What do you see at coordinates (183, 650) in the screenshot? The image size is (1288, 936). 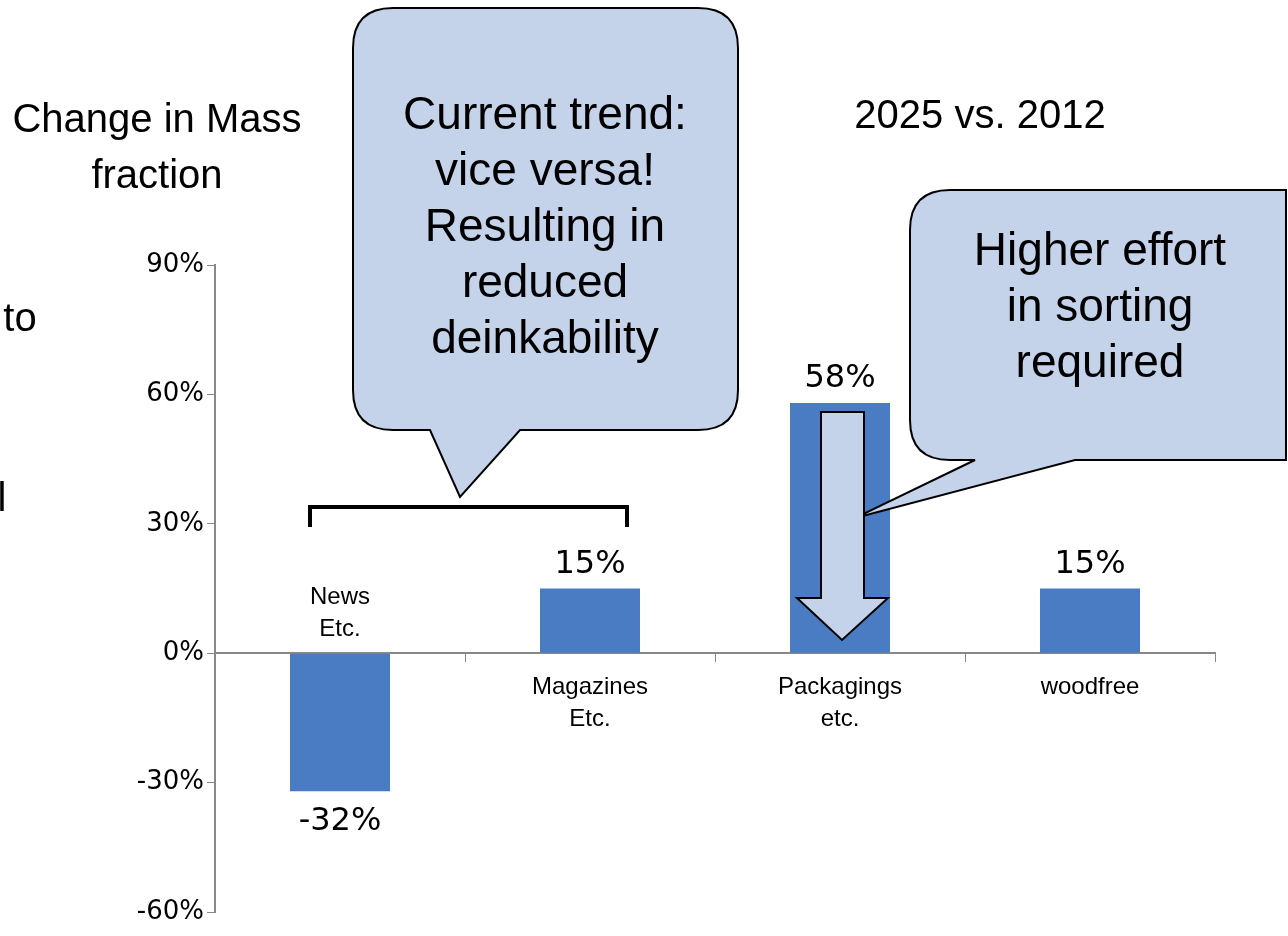 I see `y-tick-label: 0%` at bounding box center [183, 650].